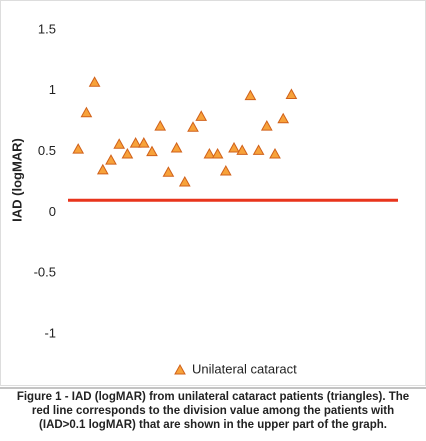  Describe the element at coordinates (45, 272) in the screenshot. I see `y-tick-label: -0.5` at that location.